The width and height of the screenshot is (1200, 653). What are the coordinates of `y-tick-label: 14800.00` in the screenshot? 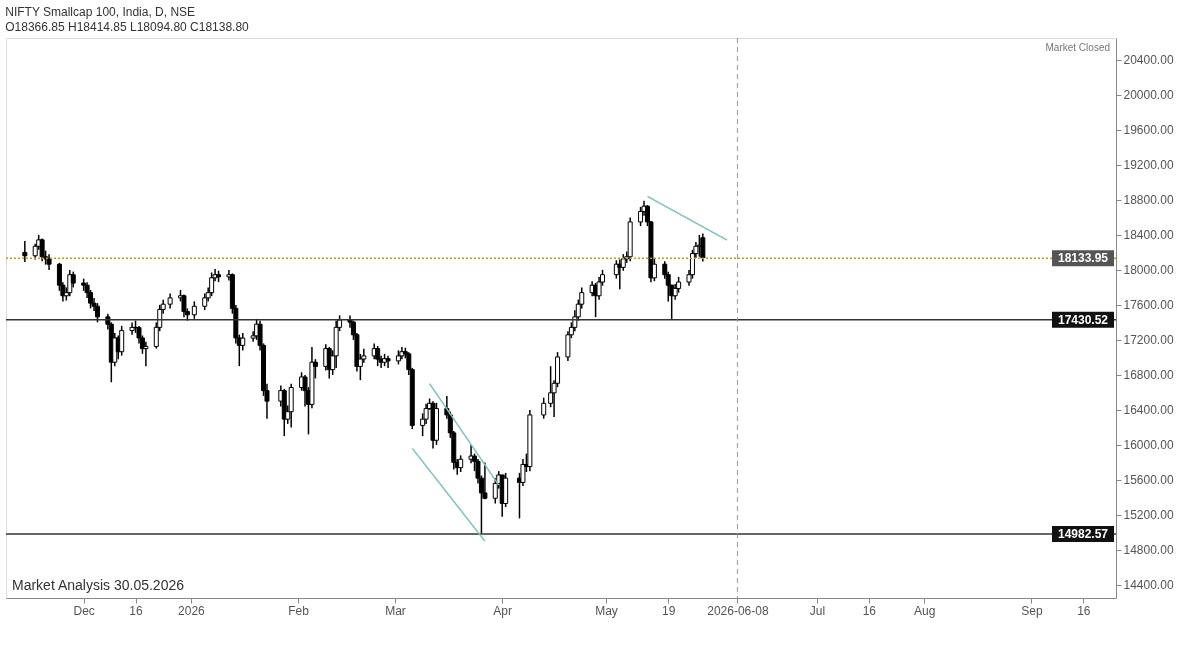 It's located at (1148, 550).